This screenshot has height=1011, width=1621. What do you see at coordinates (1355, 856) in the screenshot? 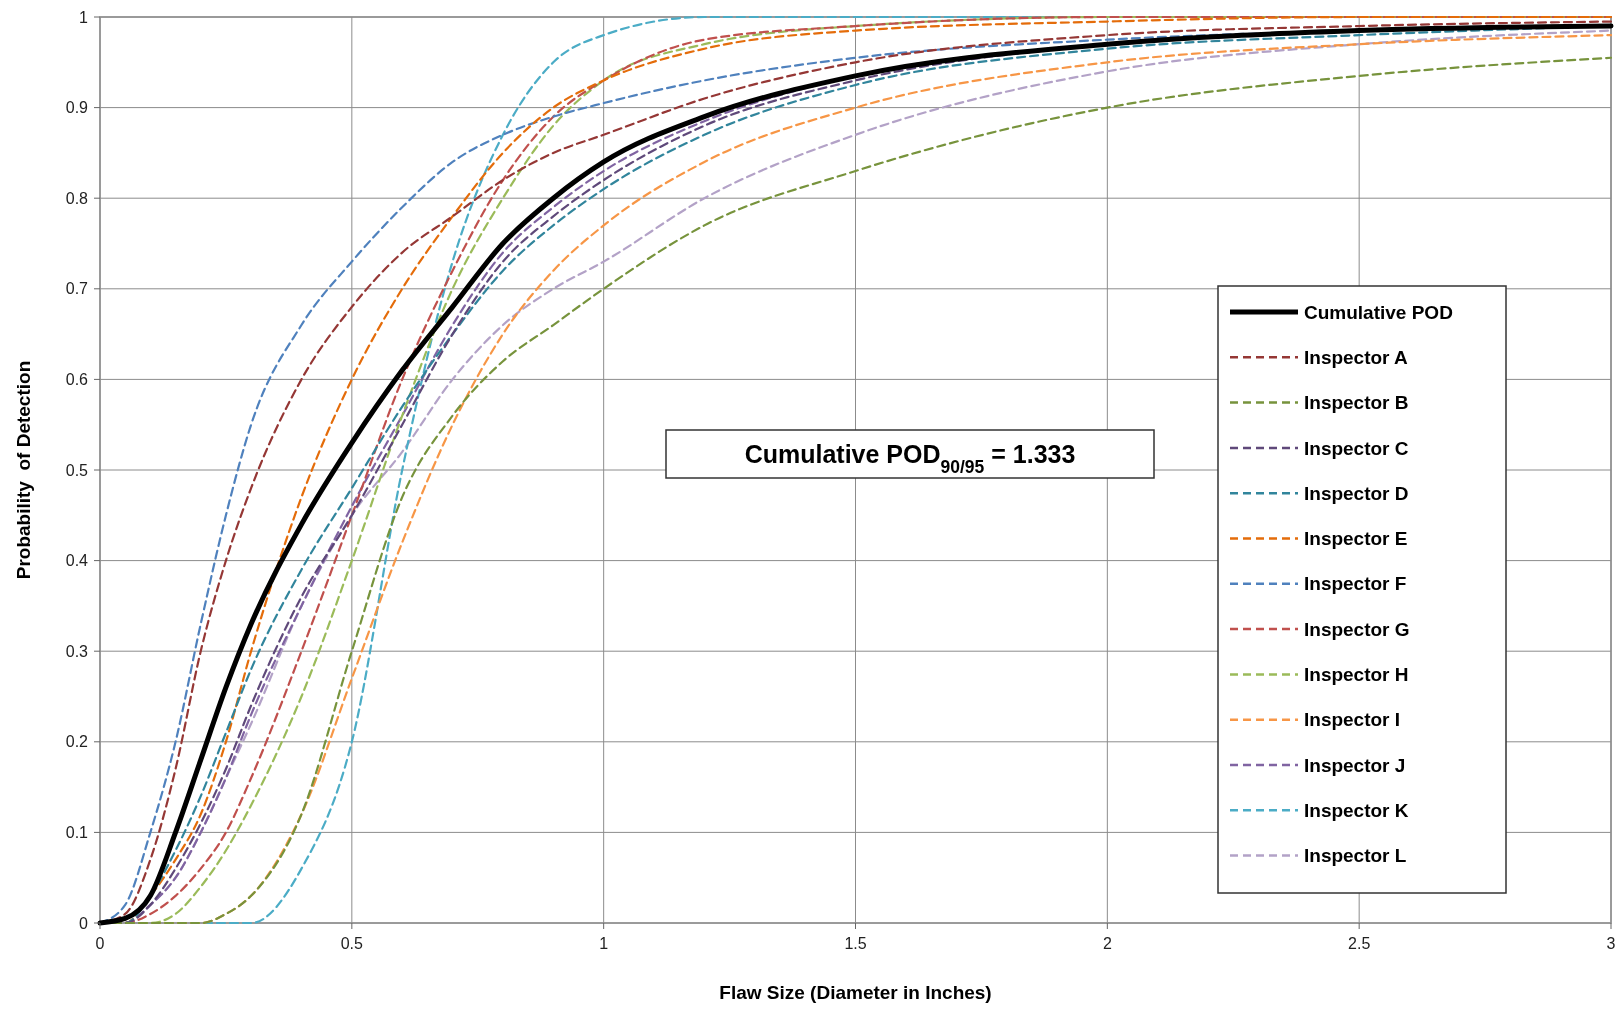
I see `legend-label: Inspector L` at bounding box center [1355, 856].